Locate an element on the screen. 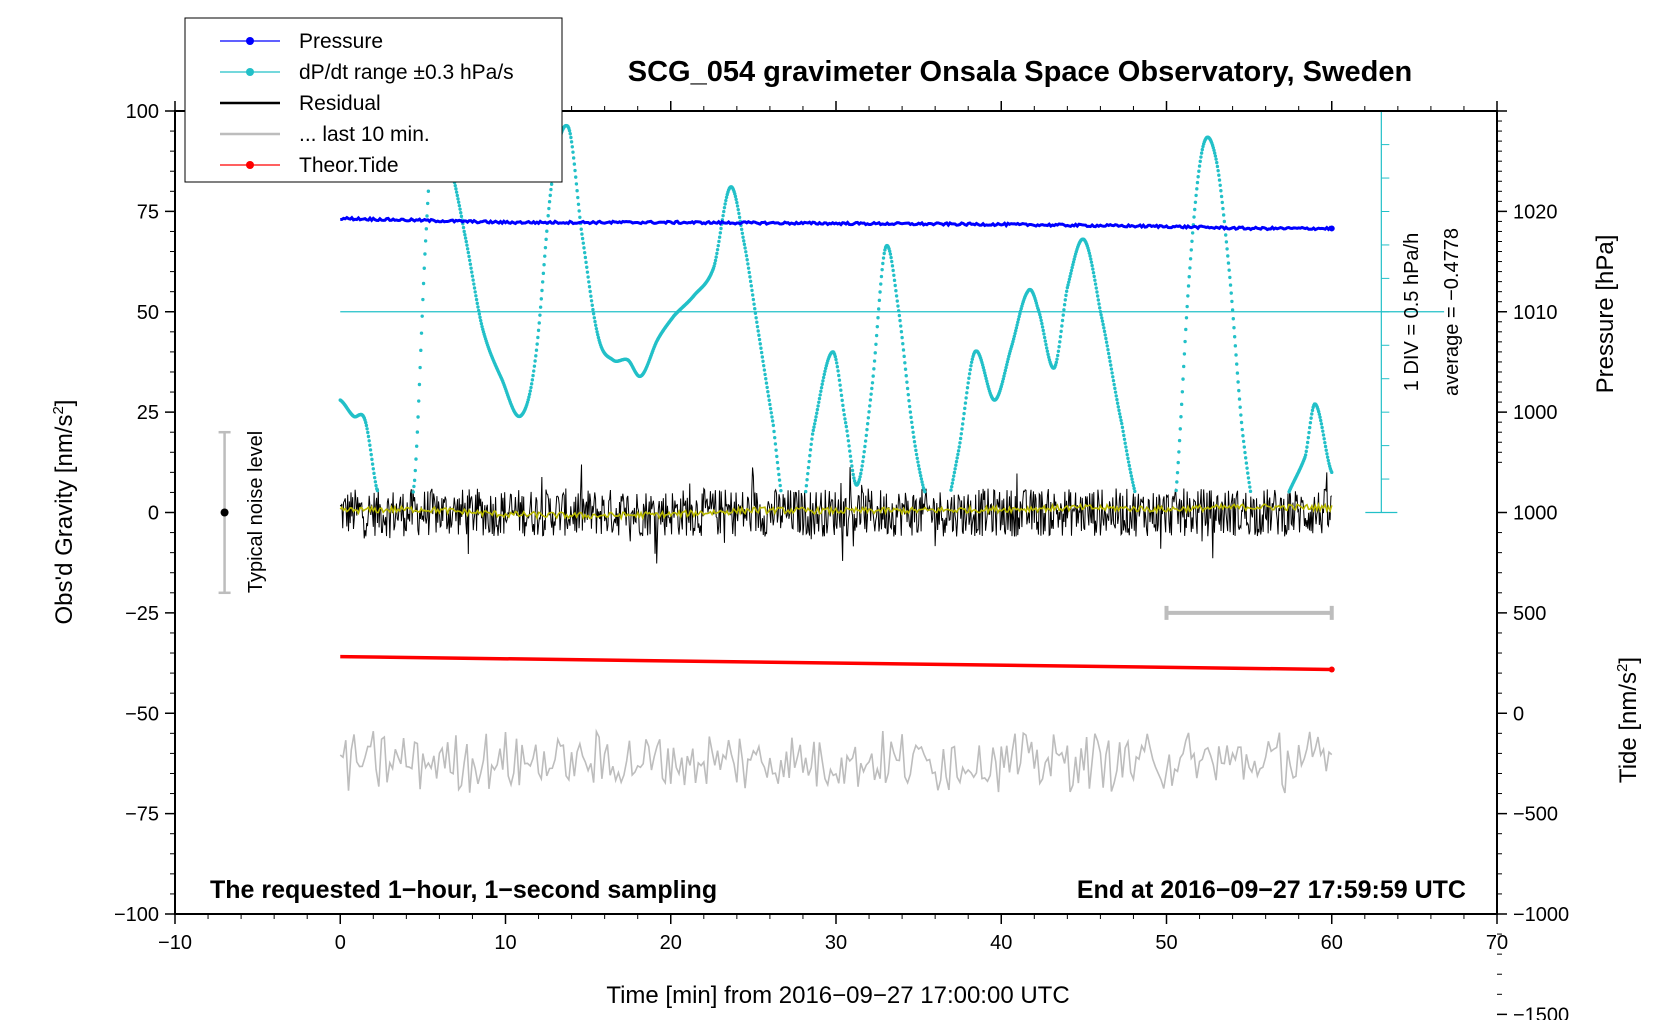  x-axis-label: Time [min] from 2016−09−27 17:00:00 UTC is located at coordinates (837, 995).